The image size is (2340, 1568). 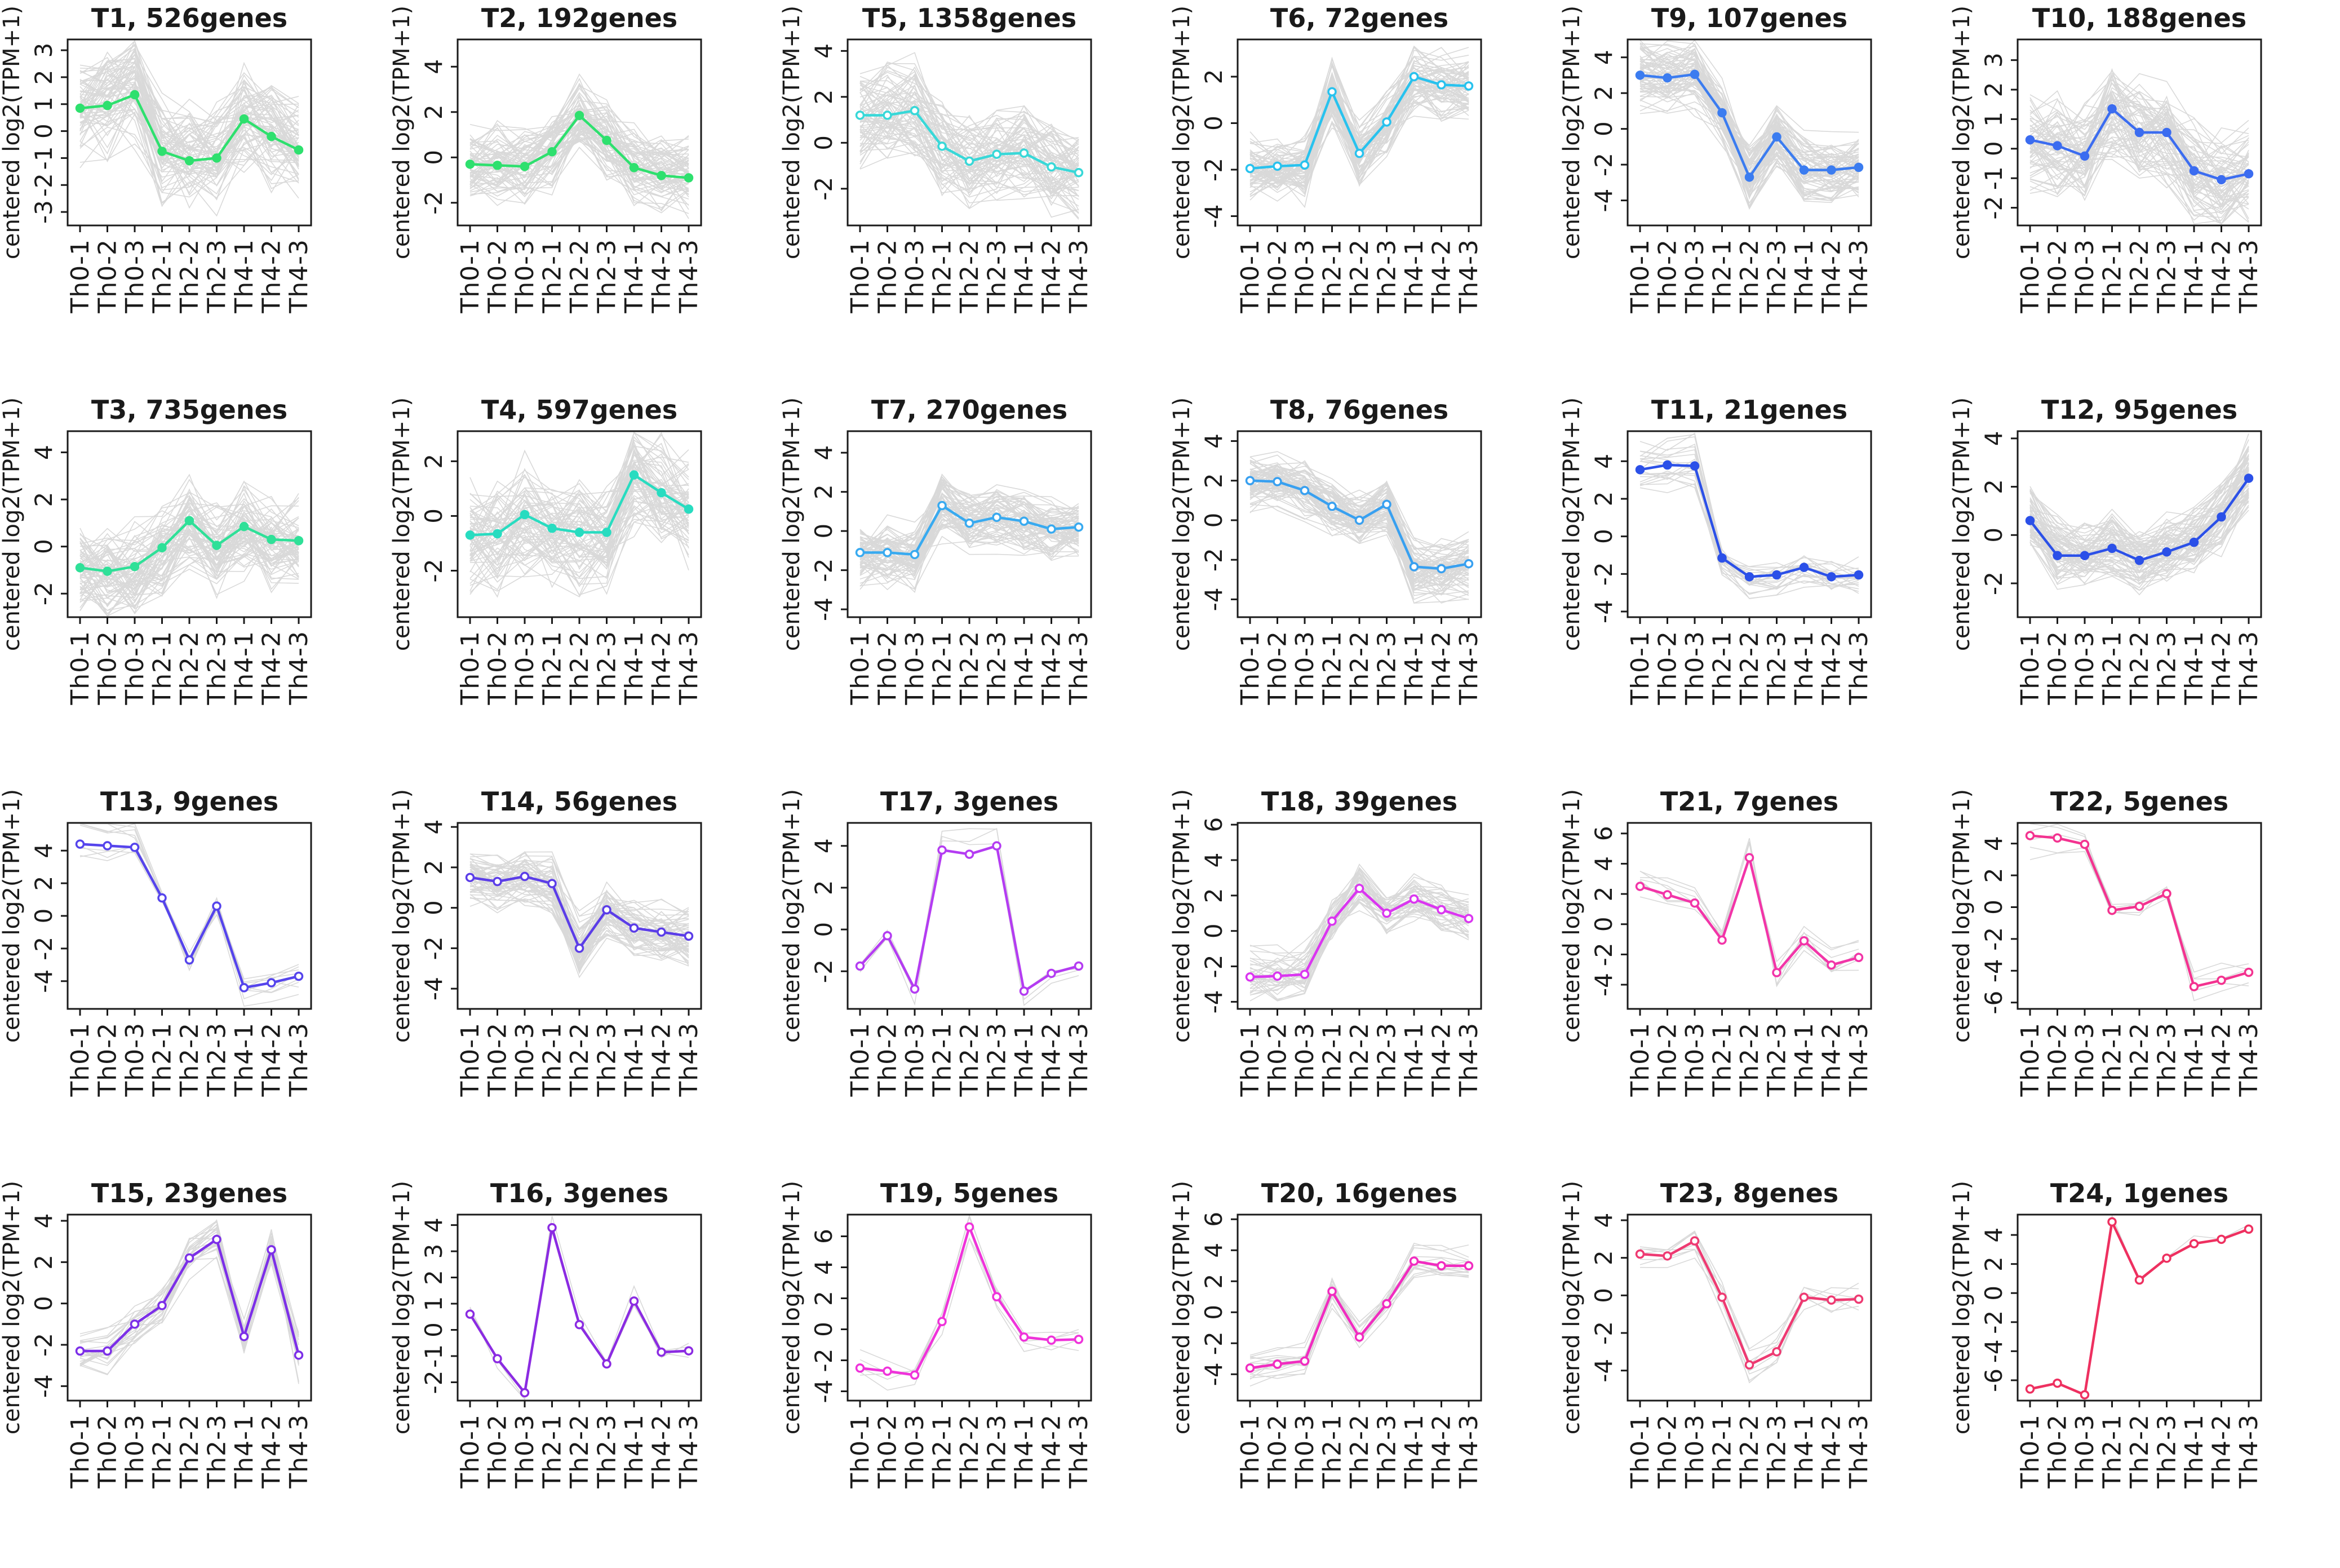 What do you see at coordinates (969, 410) in the screenshot?
I see `panel-title: T7, 270genes` at bounding box center [969, 410].